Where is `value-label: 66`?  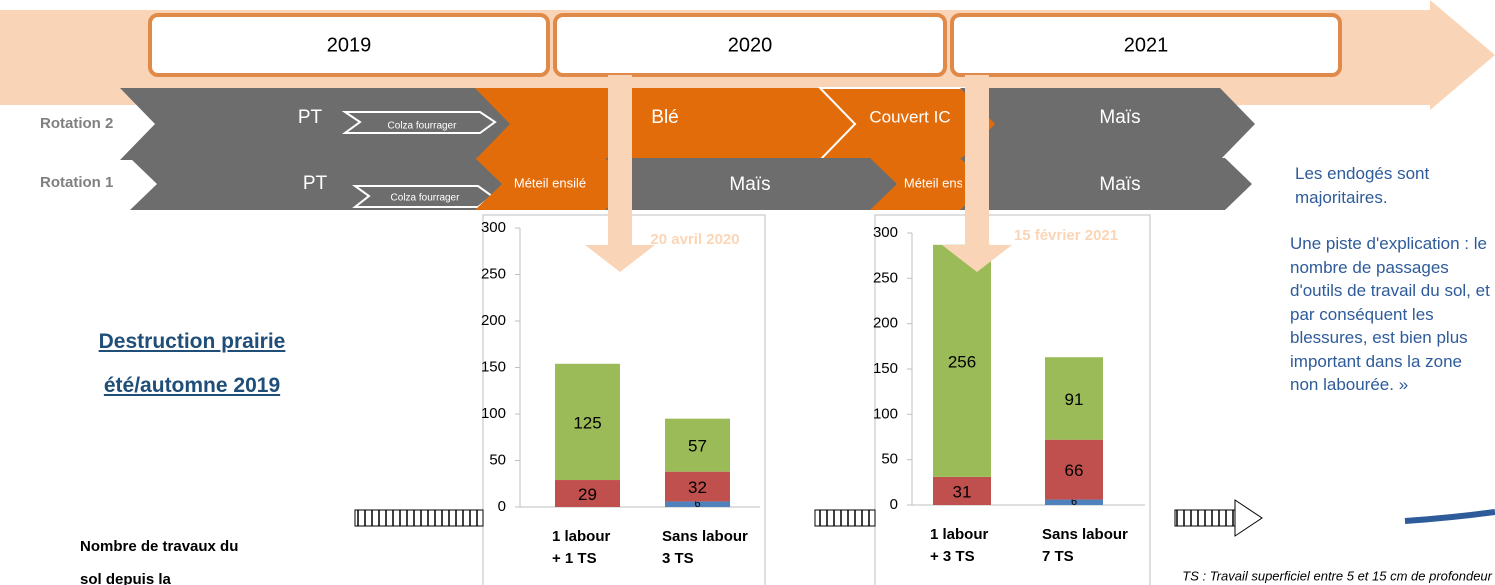
value-label: 66 is located at coordinates (1074, 470).